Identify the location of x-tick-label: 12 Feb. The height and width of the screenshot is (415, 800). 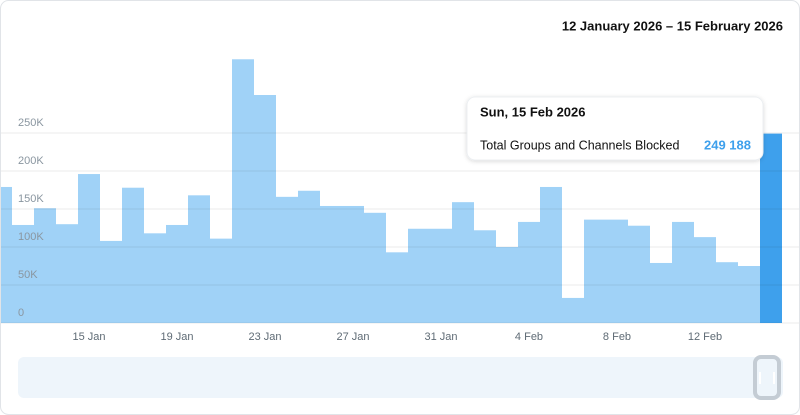
(705, 337).